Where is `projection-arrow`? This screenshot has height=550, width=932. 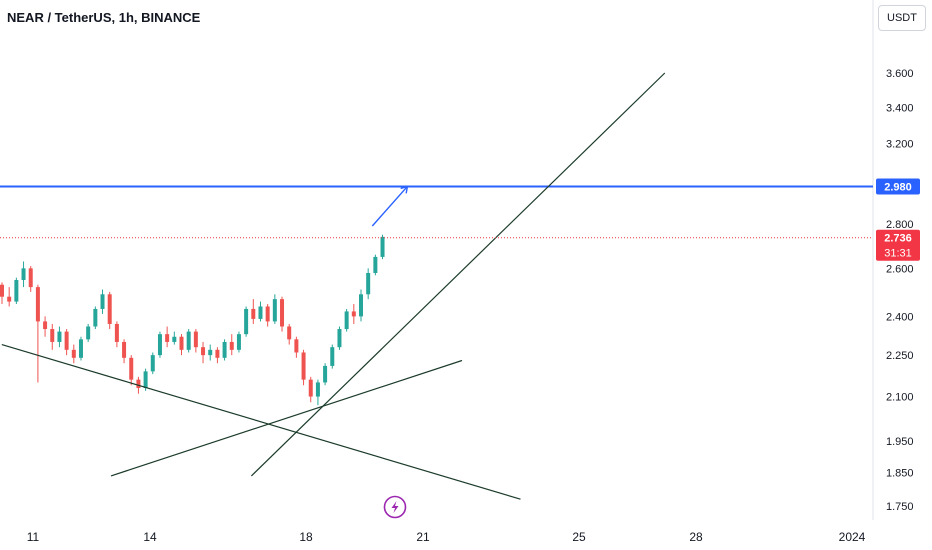
projection-arrow is located at coordinates (389, 206).